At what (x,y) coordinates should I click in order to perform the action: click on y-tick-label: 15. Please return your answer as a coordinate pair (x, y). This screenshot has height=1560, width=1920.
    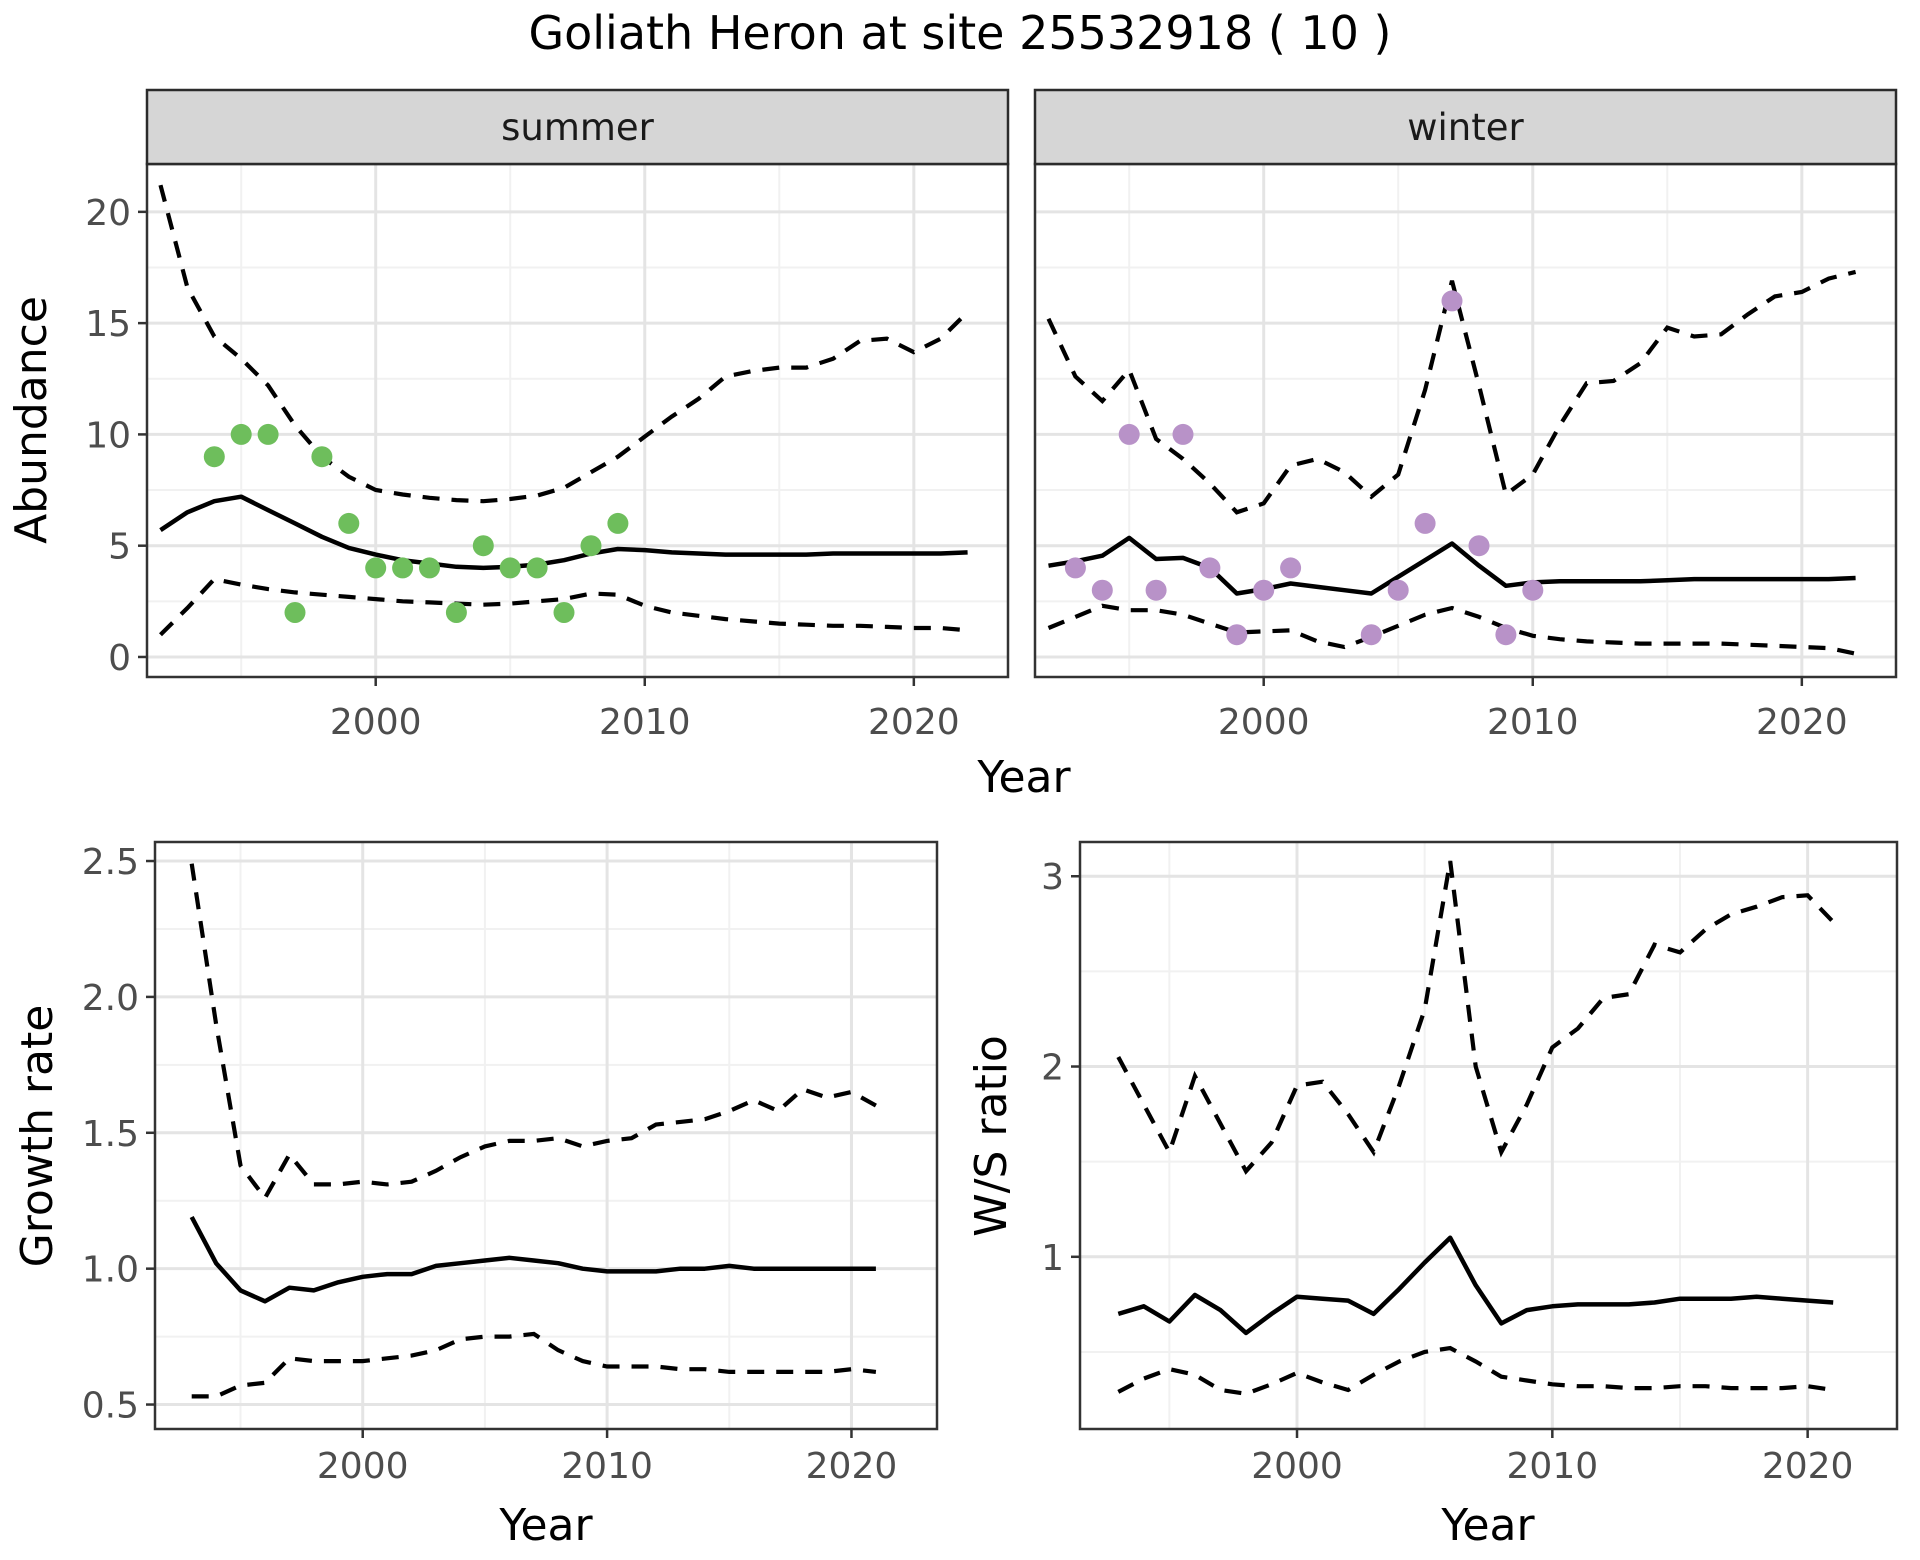
    Looking at the image, I should click on (108, 324).